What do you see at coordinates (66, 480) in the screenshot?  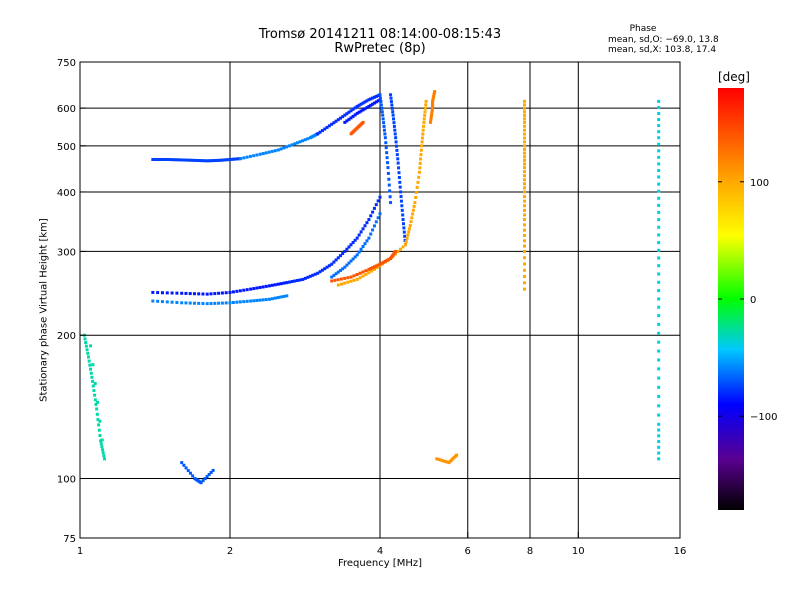 I see `y-tick-label: 100` at bounding box center [66, 480].